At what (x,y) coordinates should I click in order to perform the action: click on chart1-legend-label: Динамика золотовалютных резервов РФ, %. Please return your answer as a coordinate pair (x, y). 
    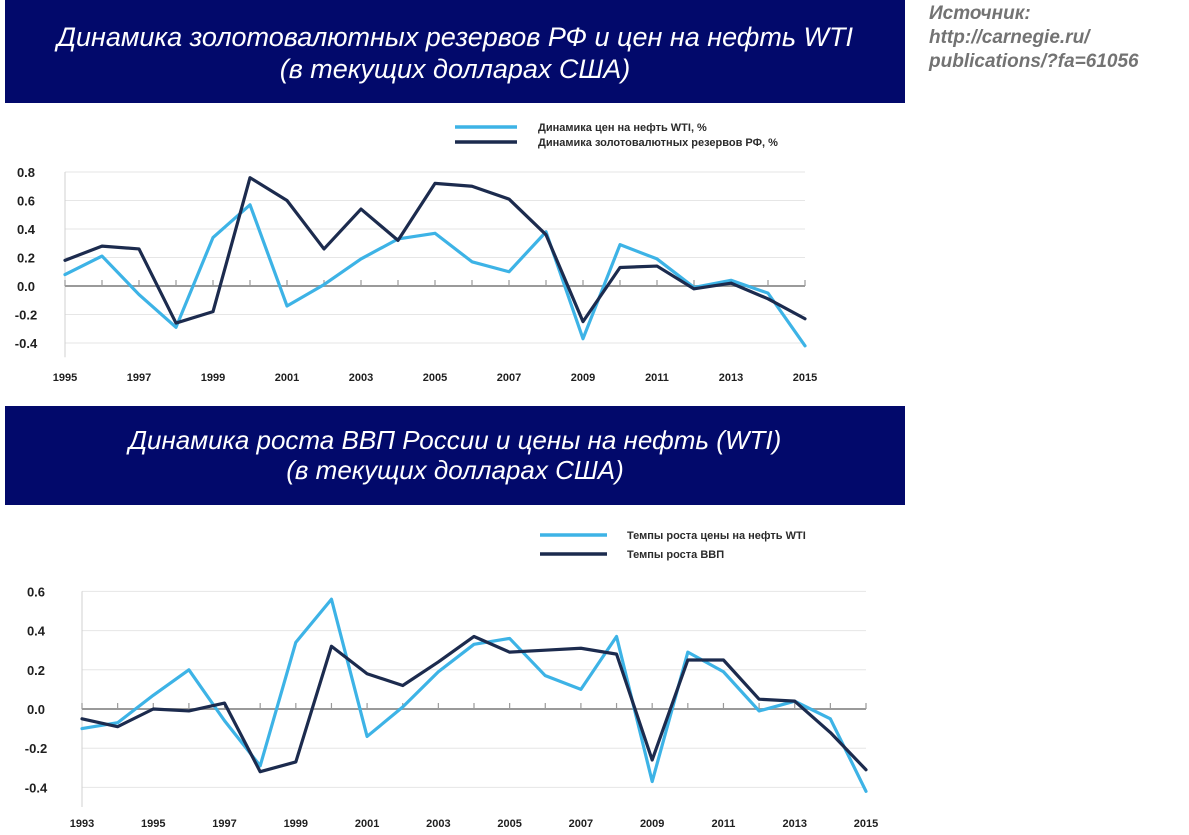
    Looking at the image, I should click on (658, 143).